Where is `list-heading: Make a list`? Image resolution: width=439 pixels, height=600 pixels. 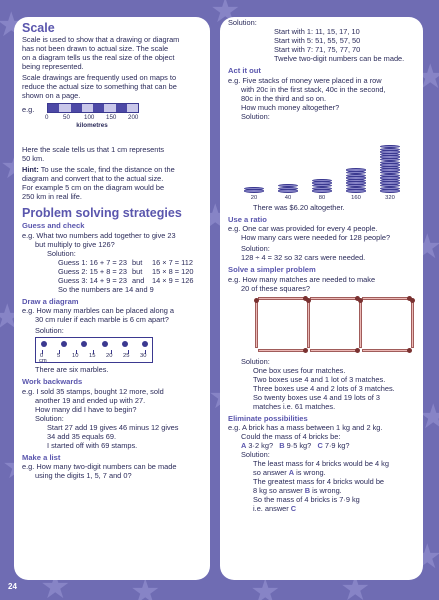 list-heading: Make a list is located at coordinates (41, 457).